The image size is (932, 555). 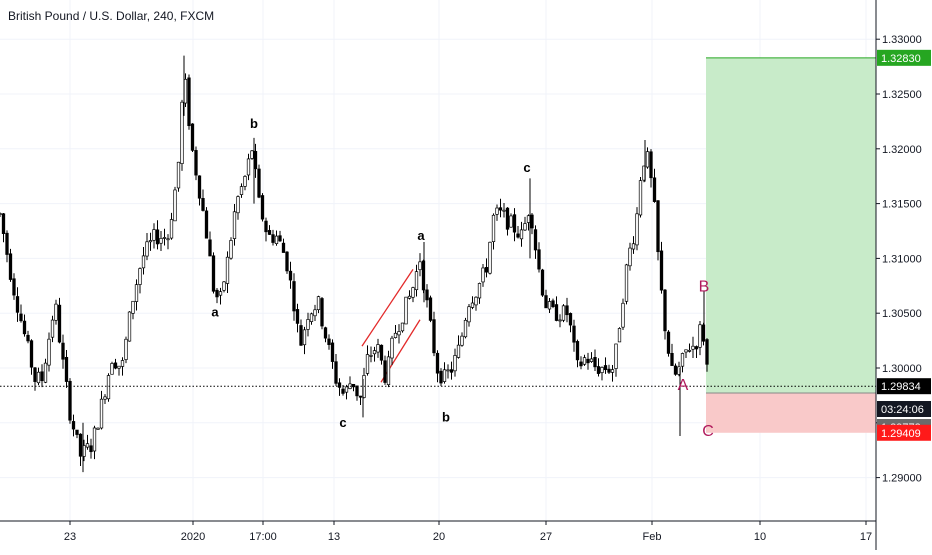 I want to click on current-price-tag-text: 1.29834, so click(x=901, y=387).